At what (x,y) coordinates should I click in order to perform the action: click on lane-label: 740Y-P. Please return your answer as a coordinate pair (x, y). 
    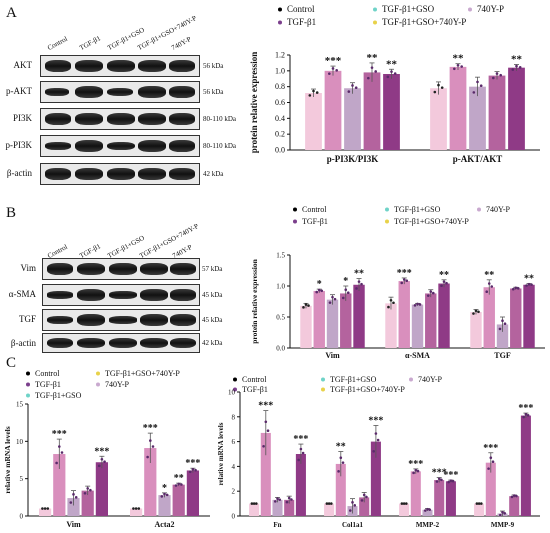
    Looking at the image, I should click on (181, 43).